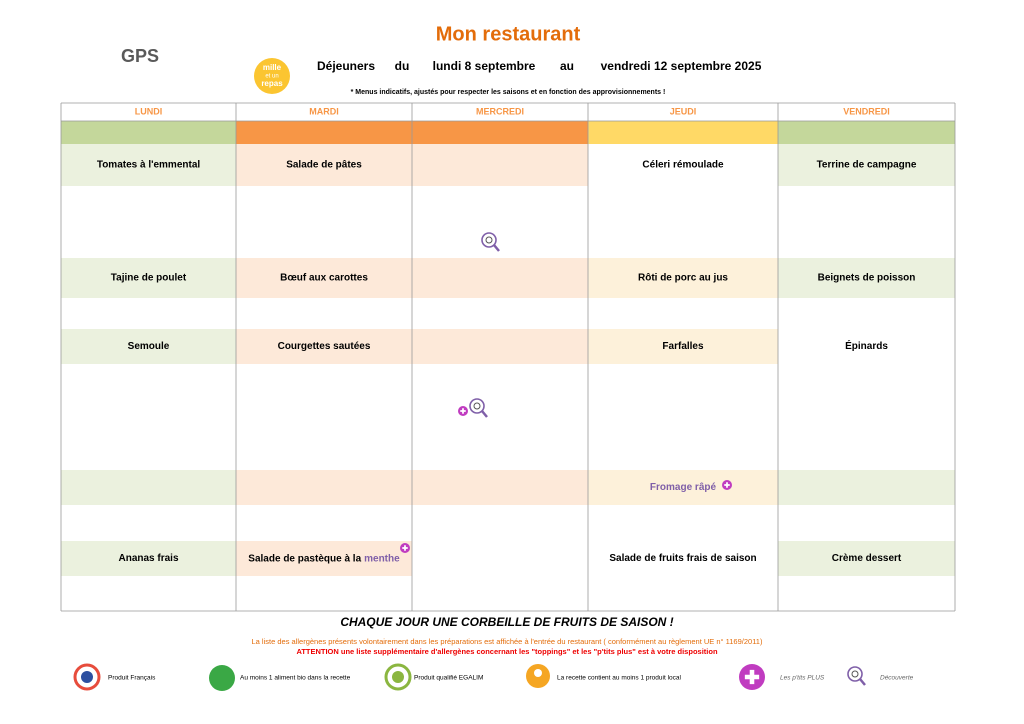  I want to click on legend-label: Produit Français, so click(132, 678).